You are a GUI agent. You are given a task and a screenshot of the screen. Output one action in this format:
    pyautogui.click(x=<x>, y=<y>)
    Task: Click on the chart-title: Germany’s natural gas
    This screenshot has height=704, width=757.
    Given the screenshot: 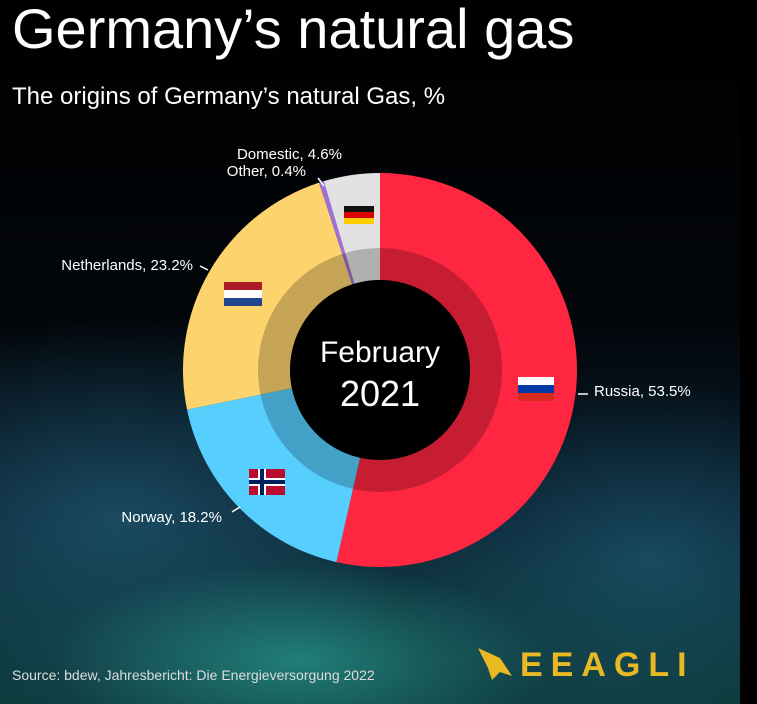 What is the action you would take?
    pyautogui.click(x=293, y=30)
    